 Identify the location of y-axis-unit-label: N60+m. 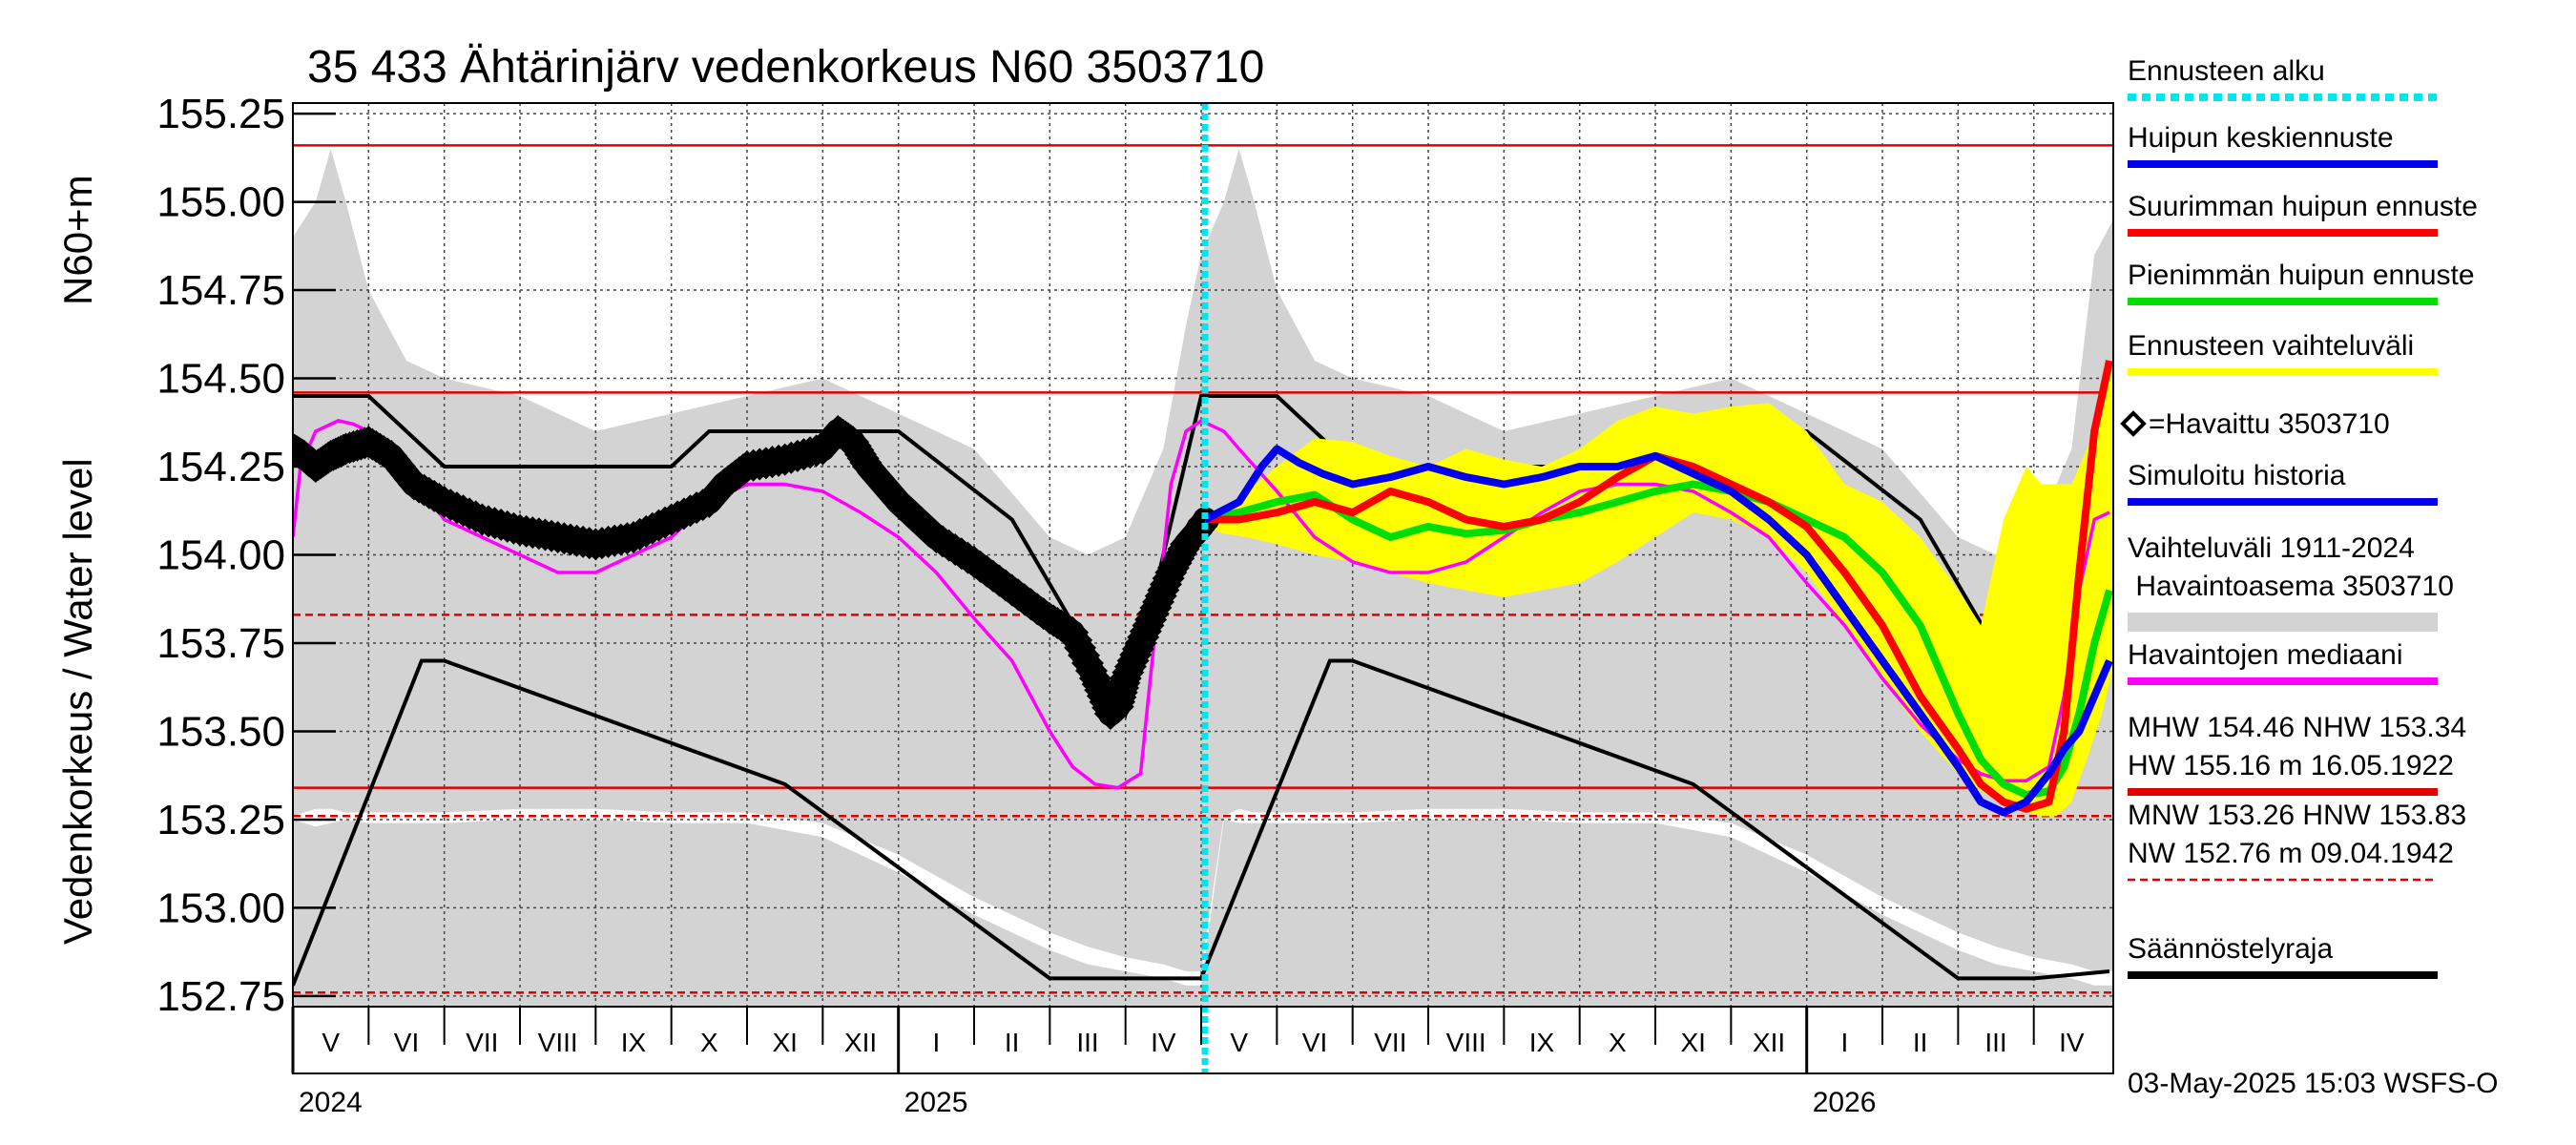
(77, 240).